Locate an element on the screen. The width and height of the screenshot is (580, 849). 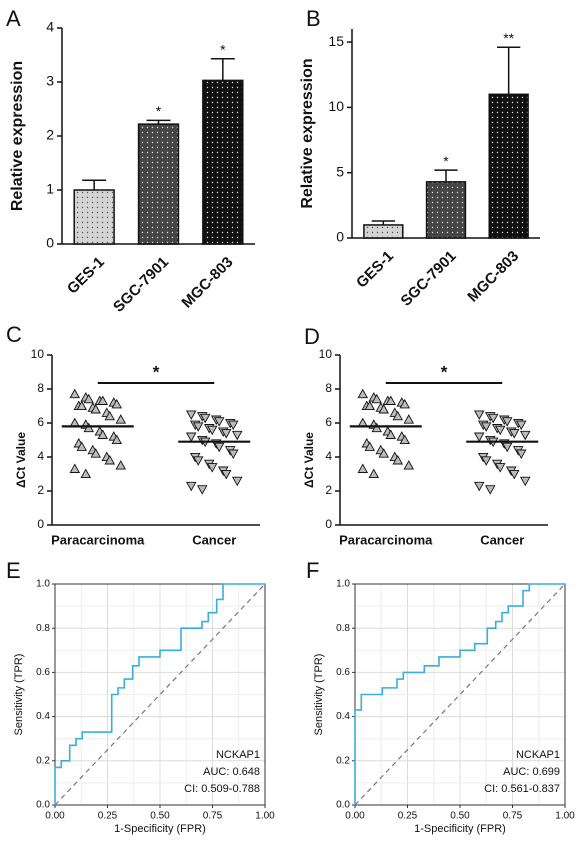
panel-letter: F is located at coordinates (312, 570).